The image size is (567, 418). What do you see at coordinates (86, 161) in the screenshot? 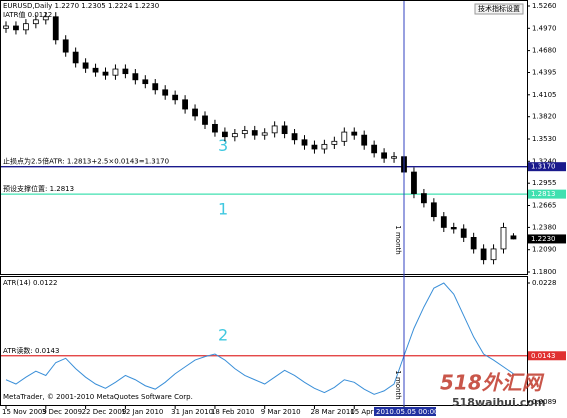
I see `horizontal-line-text: 止损点为2.5倍ATR: 1.2813+2.5×0.0143=1.3170` at bounding box center [86, 161].